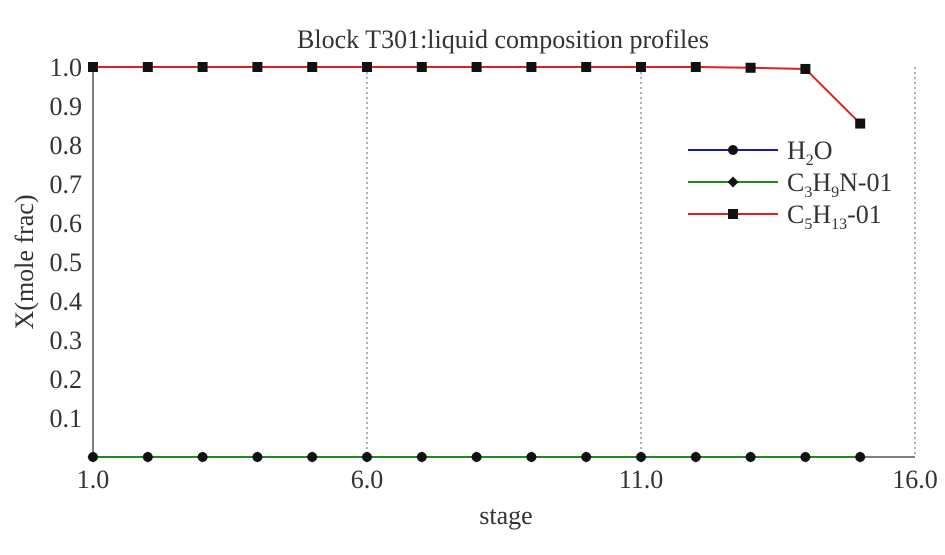 Image resolution: width=945 pixels, height=555 pixels. What do you see at coordinates (915, 479) in the screenshot?
I see `x-tick-label-16.0: 16.0` at bounding box center [915, 479].